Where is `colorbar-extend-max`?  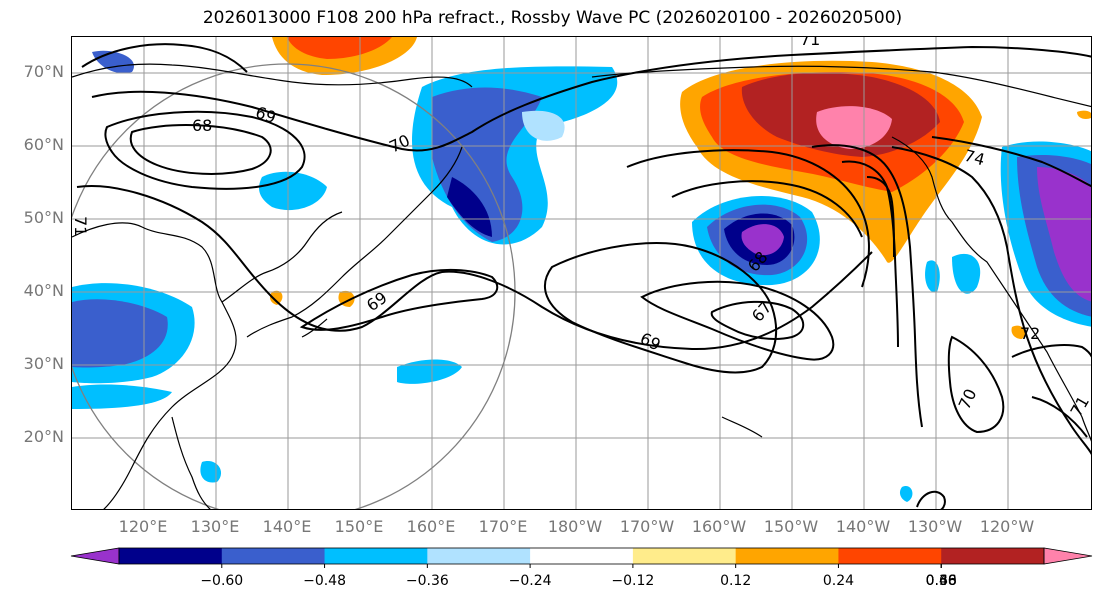 colorbar-extend-max is located at coordinates (1068, 556).